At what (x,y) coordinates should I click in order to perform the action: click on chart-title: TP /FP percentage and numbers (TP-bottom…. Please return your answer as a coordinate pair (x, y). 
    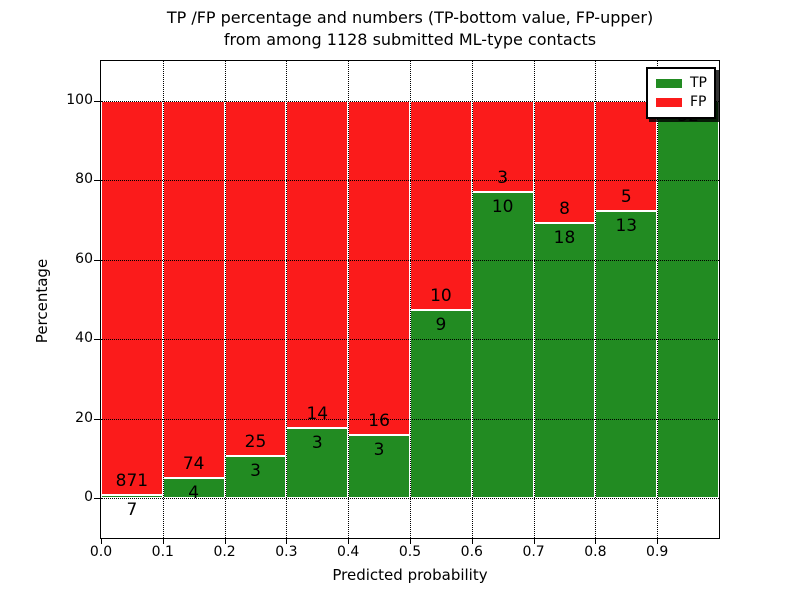
    Looking at the image, I should click on (410, 29).